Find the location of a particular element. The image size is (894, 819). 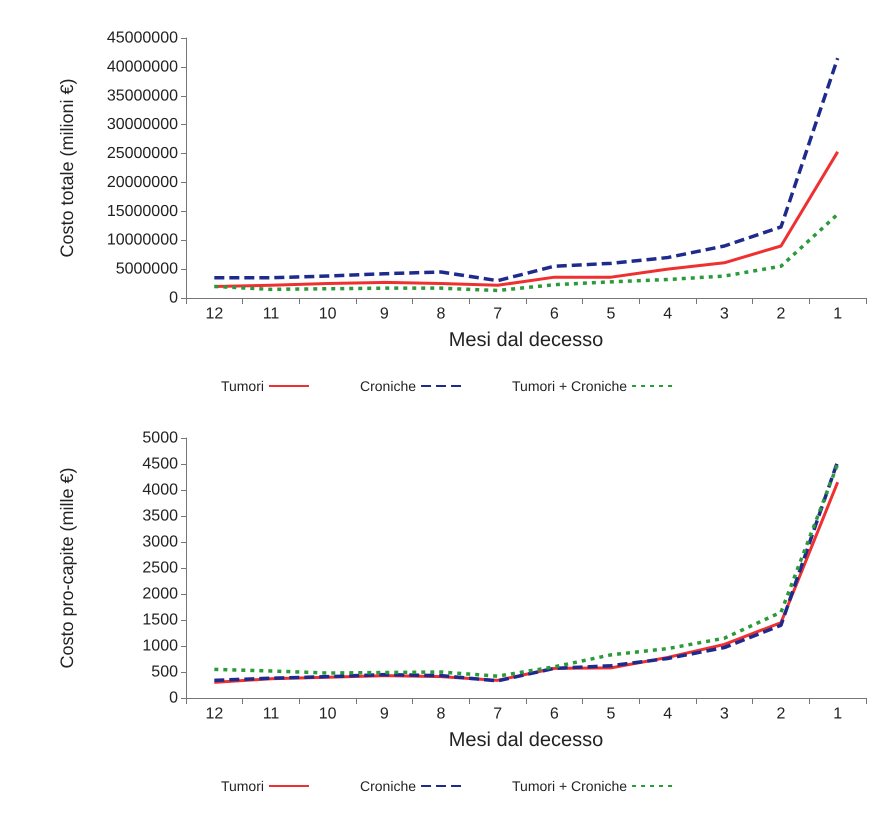

y-tick-label: 1000 is located at coordinates (160, 646).